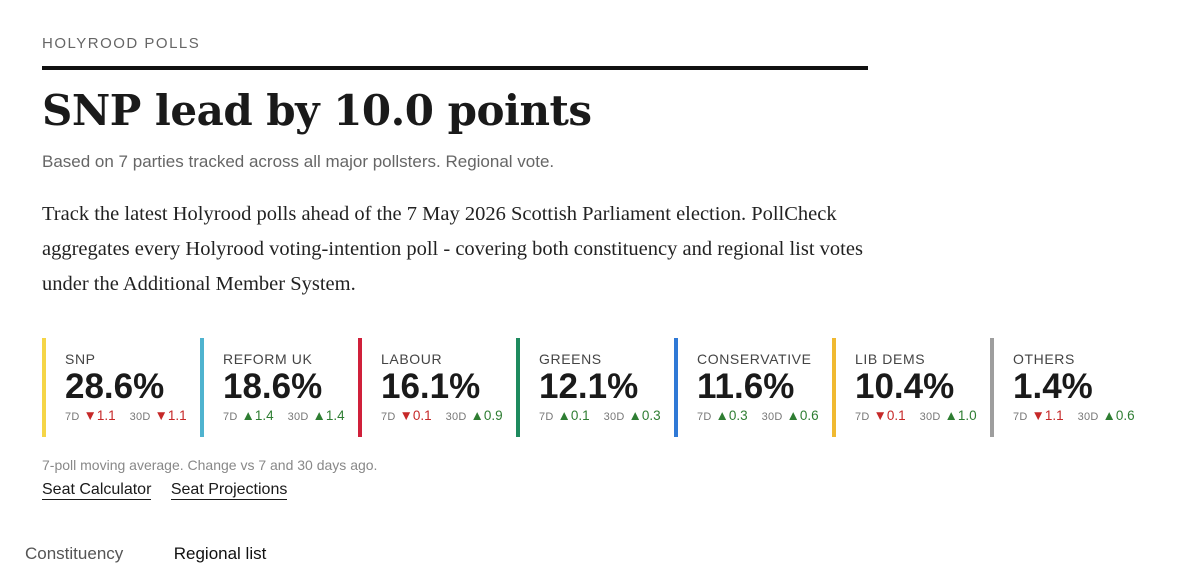 Image resolution: width=1200 pixels, height=570 pixels. Describe the element at coordinates (570, 359) in the screenshot. I see `party-name: GREENS` at that location.